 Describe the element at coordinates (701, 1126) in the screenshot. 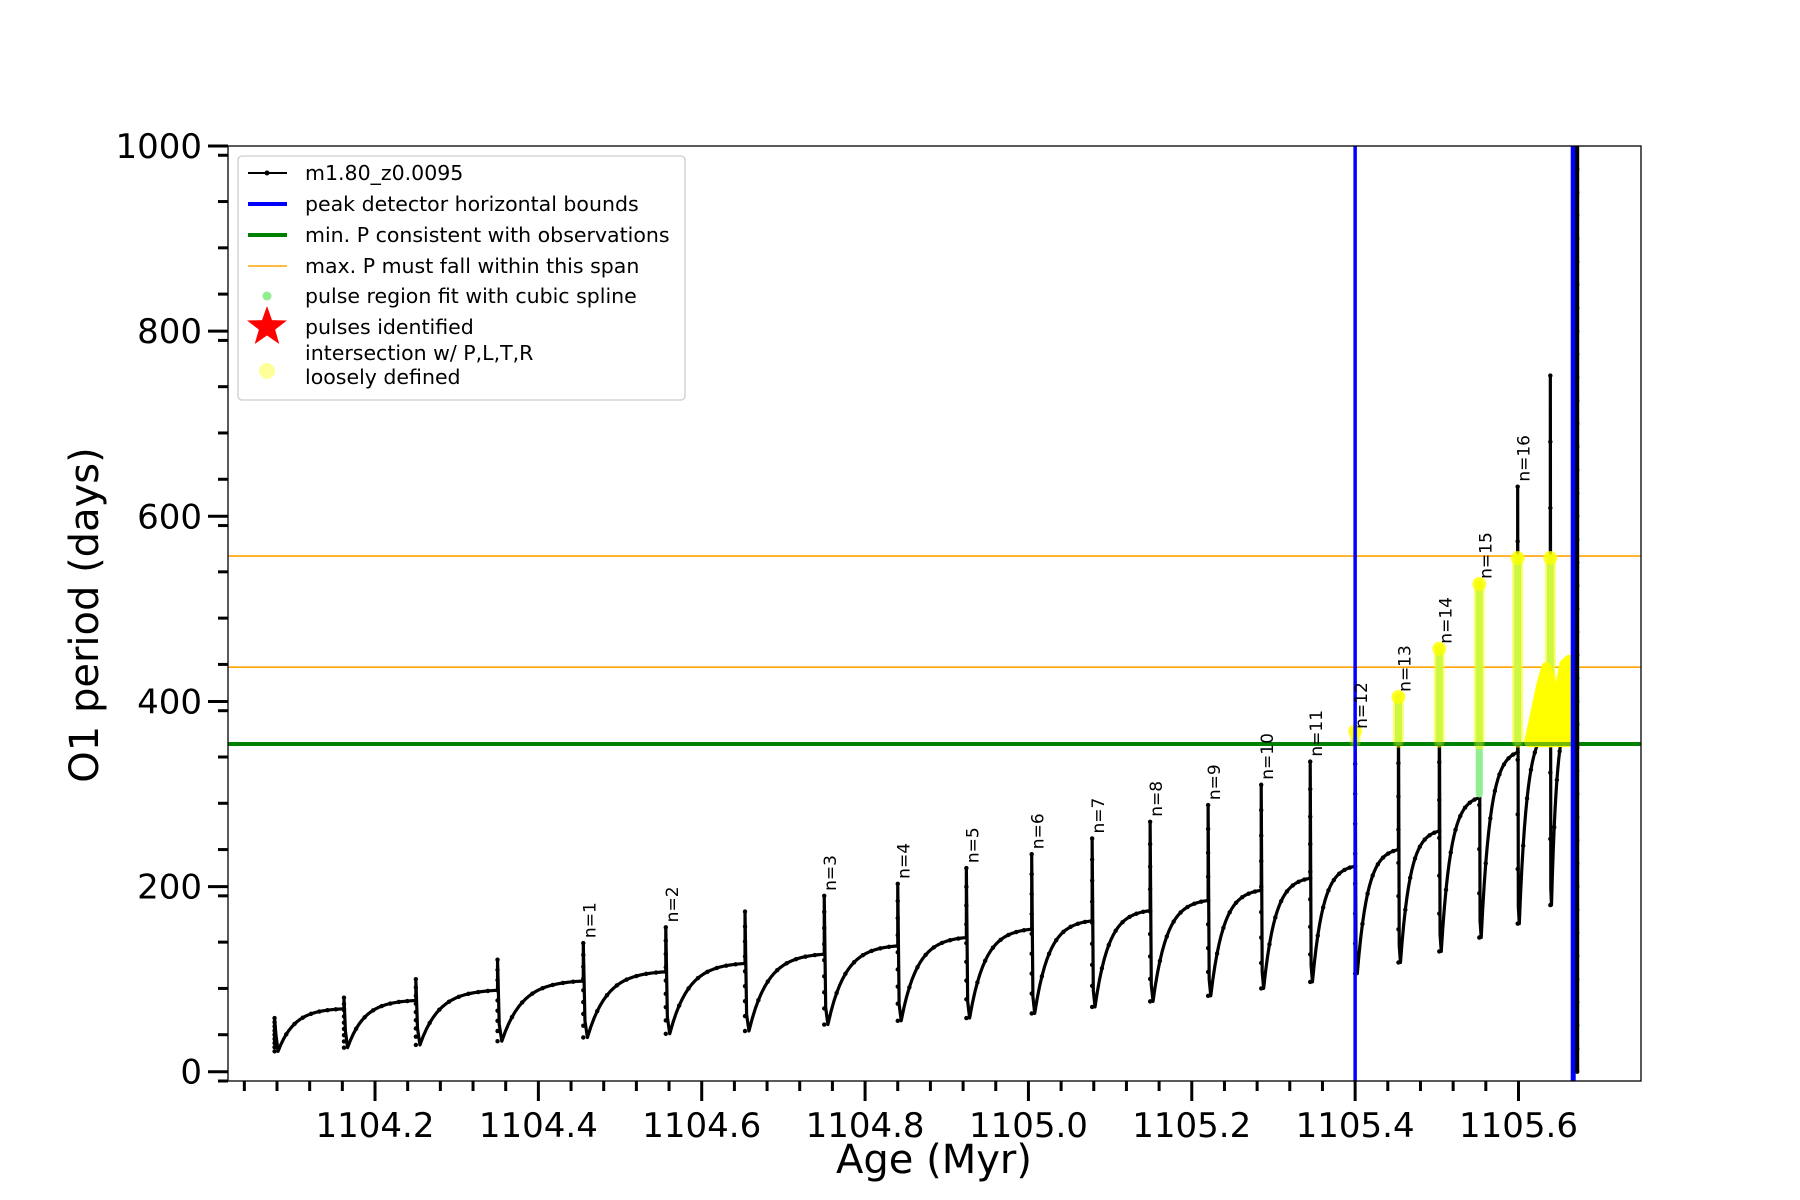

I see `x-tick-label-2: 1104.6` at that location.